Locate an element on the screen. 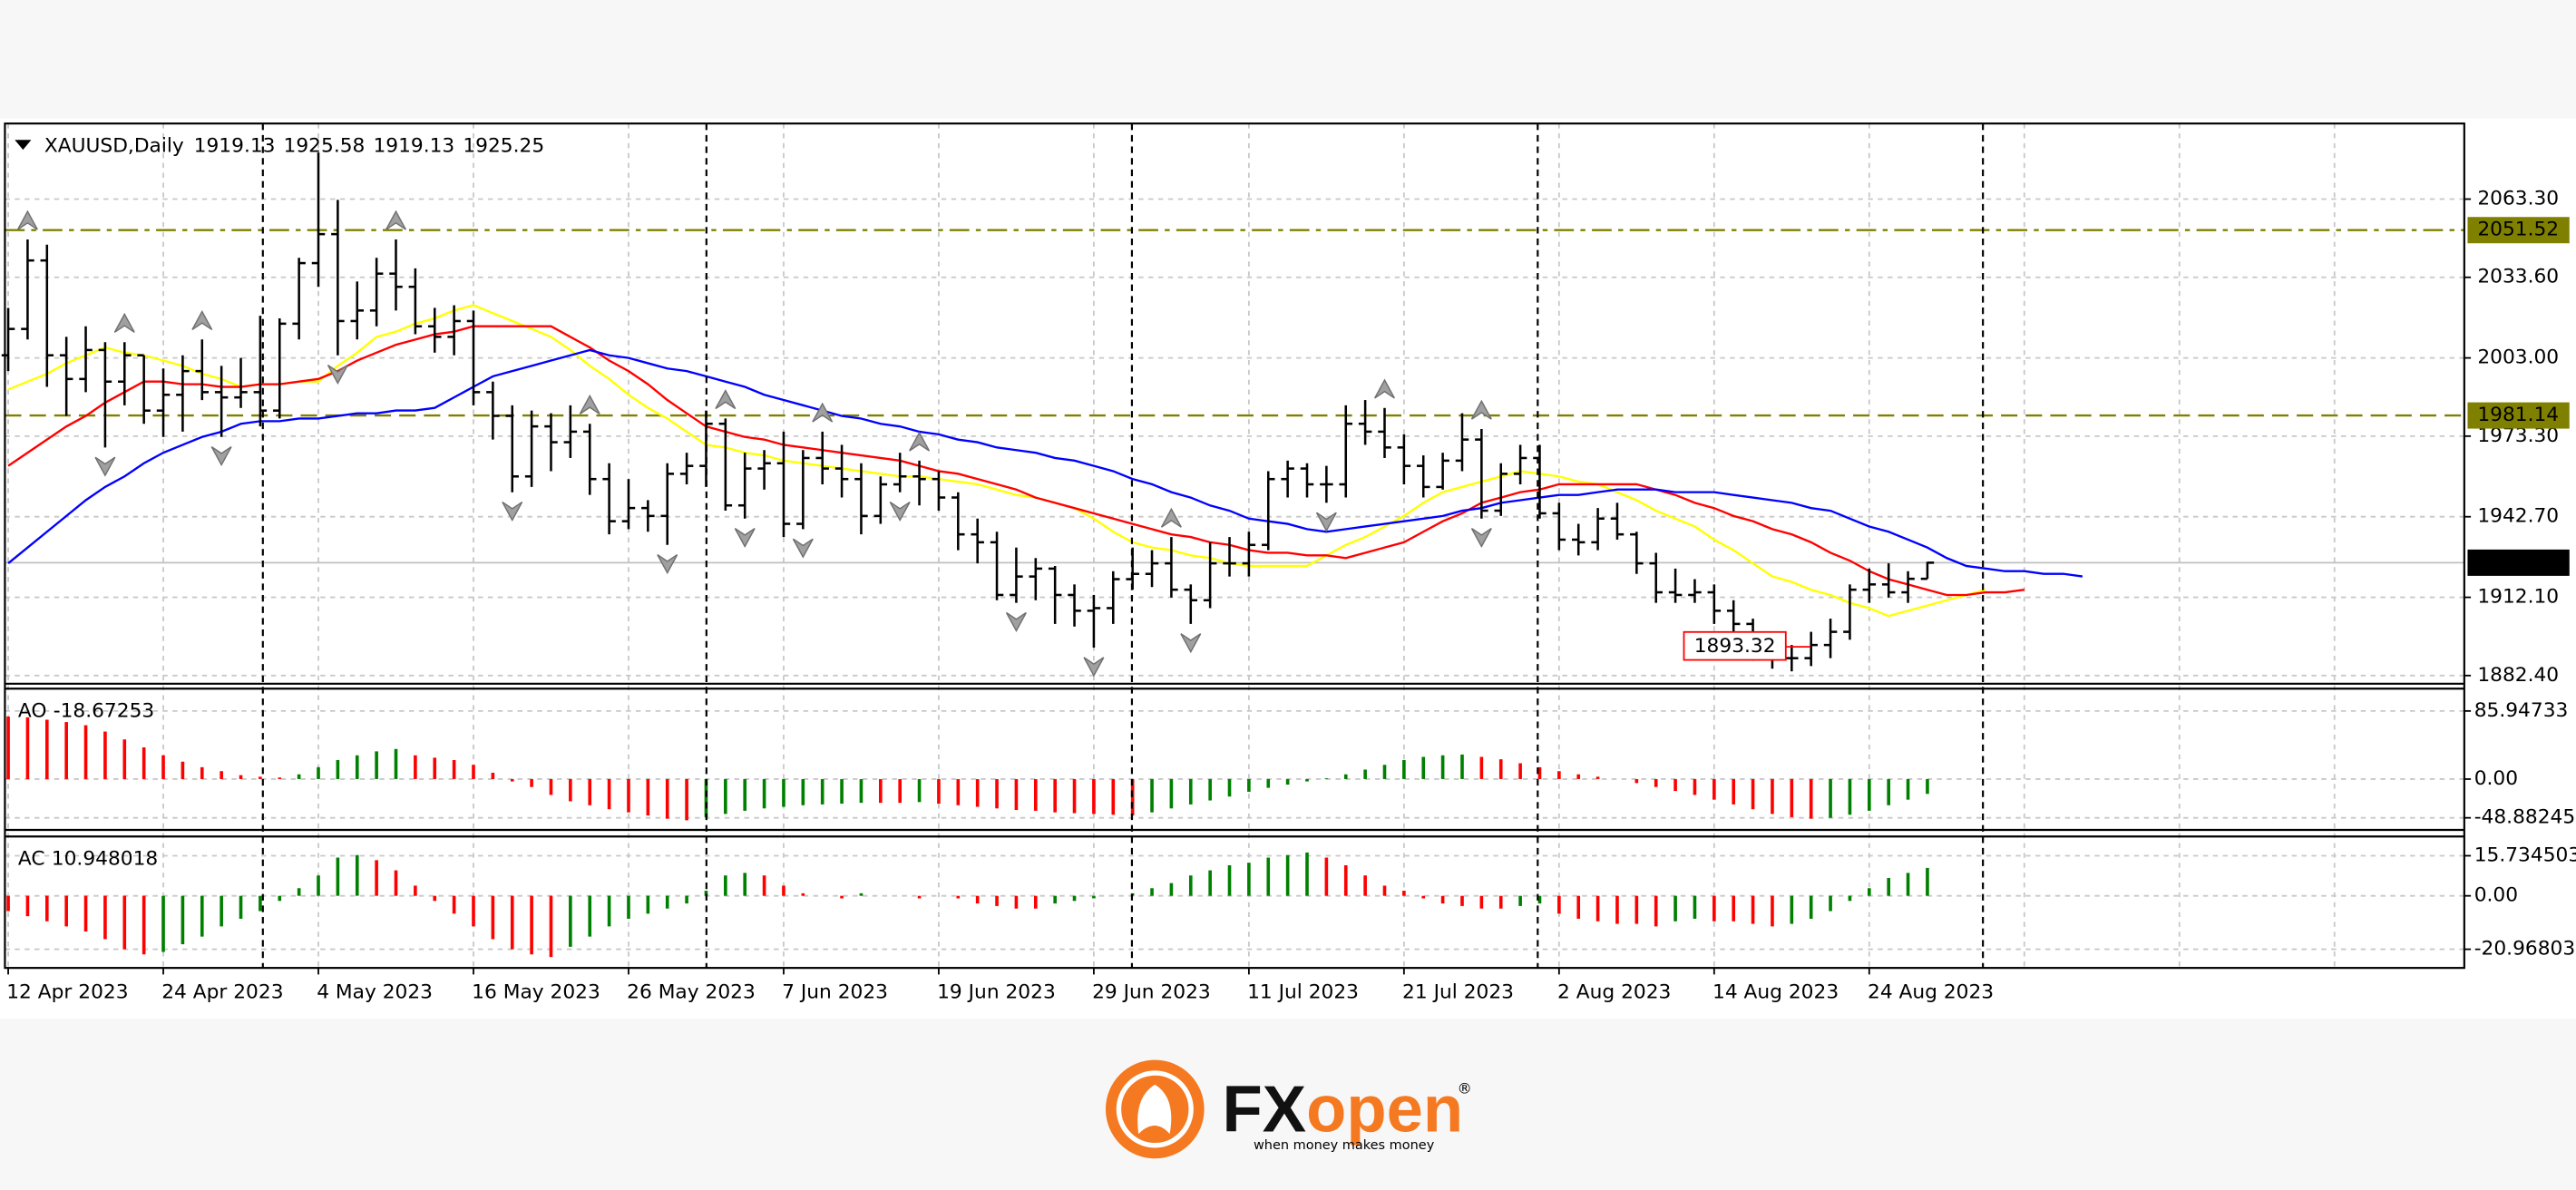 The height and width of the screenshot is (1190, 2576). x-tick-label: 21 Jul 2023 is located at coordinates (1458, 992).